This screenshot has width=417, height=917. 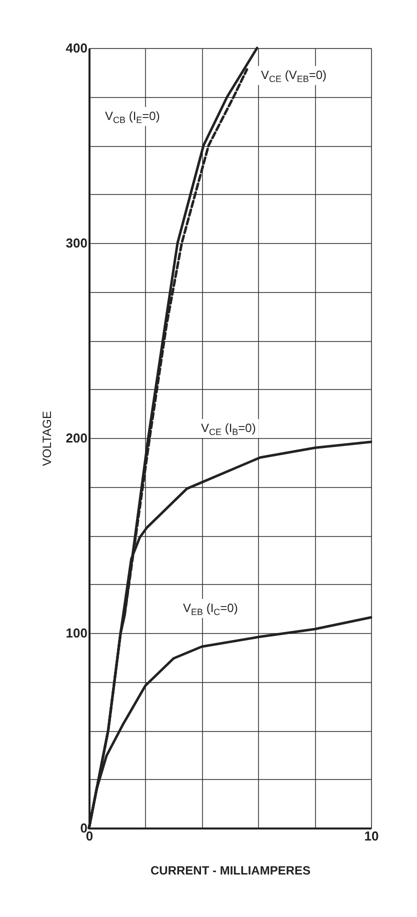 What do you see at coordinates (77, 438) in the screenshot?
I see `y-tick-label: 200` at bounding box center [77, 438].